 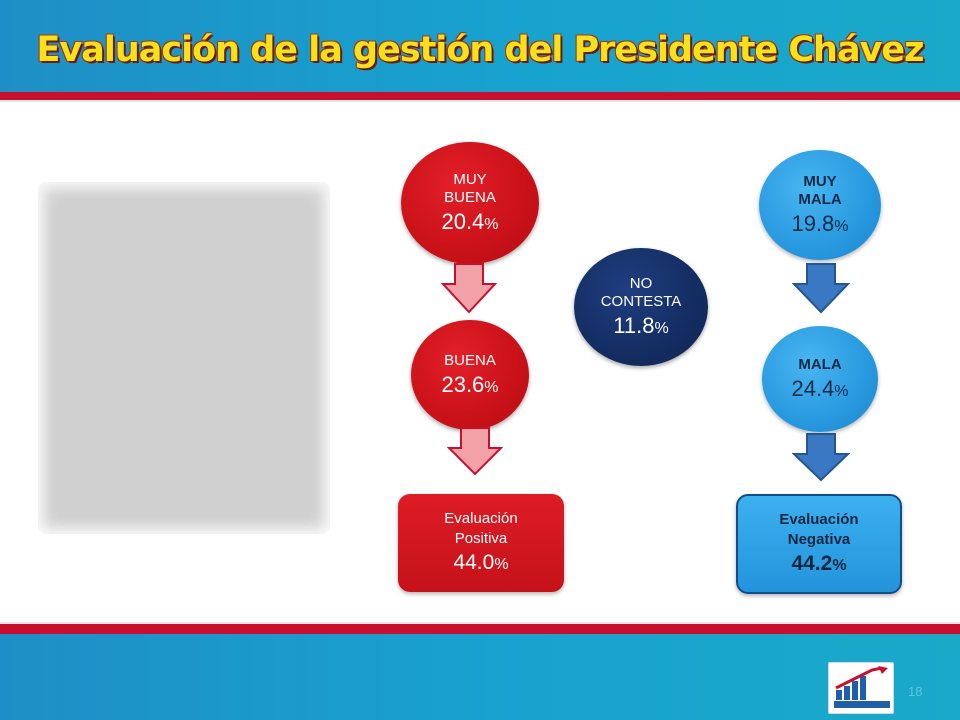 I want to click on mala-value-wrap: 24.4%, so click(x=819, y=389).